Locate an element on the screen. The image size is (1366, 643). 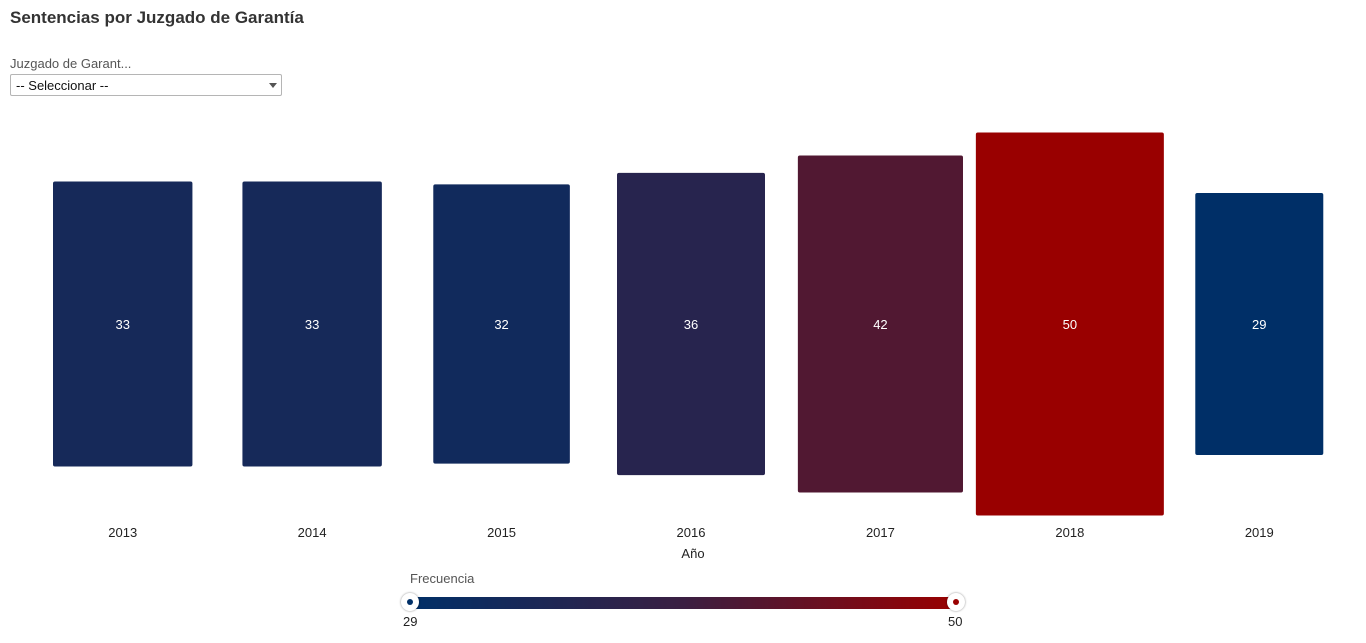
legend-max-dot is located at coordinates (956, 602).